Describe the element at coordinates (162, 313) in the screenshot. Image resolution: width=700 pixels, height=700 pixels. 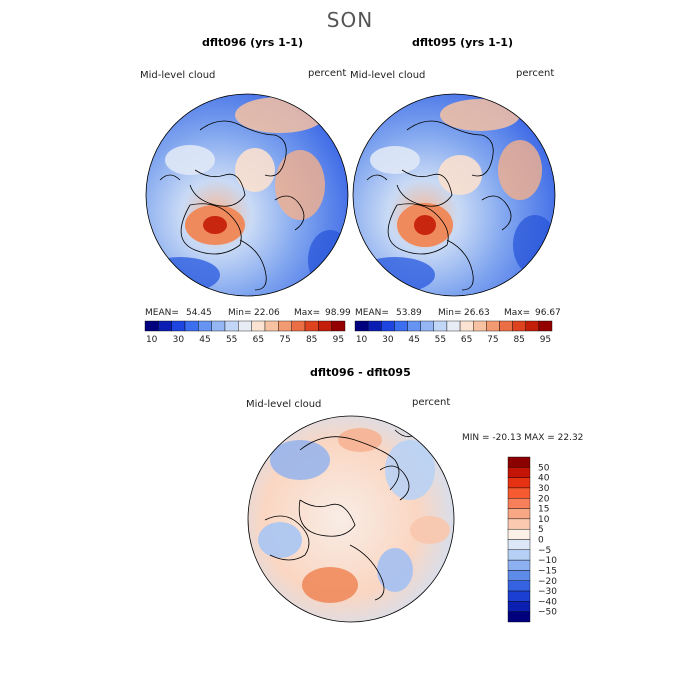
I see `panel1-mean-label: MEAN=` at that location.